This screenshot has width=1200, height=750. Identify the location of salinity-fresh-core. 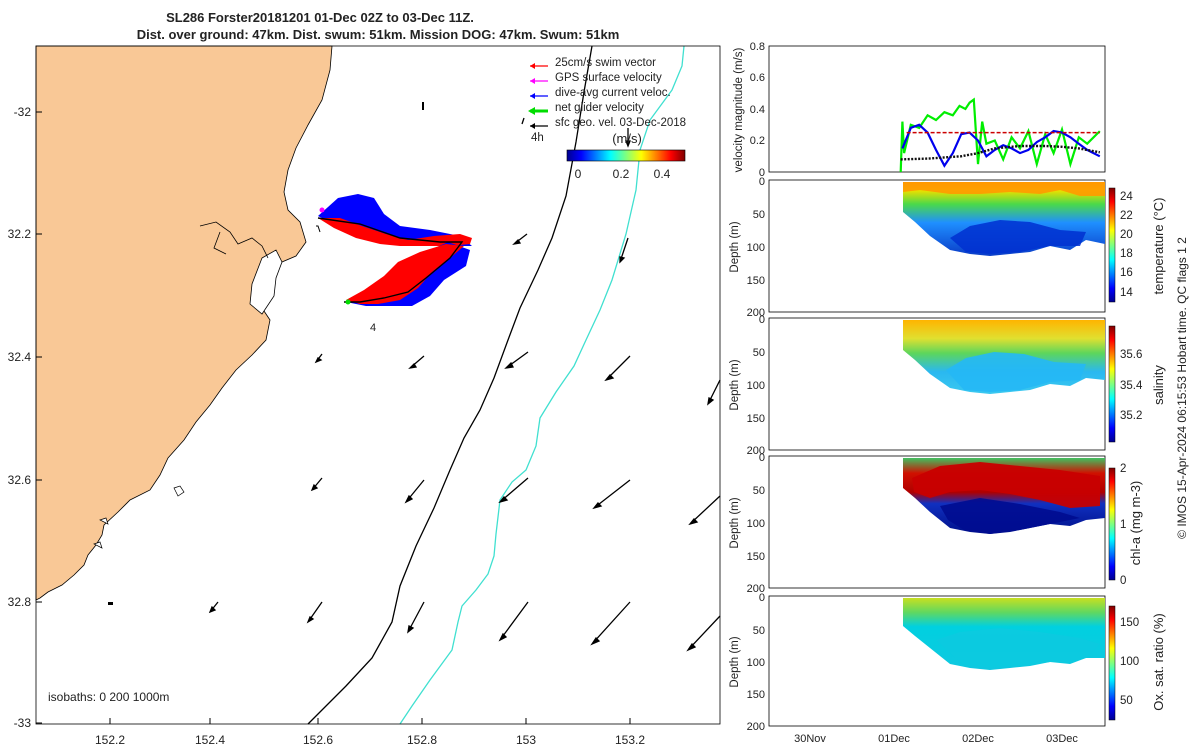
(1016, 372).